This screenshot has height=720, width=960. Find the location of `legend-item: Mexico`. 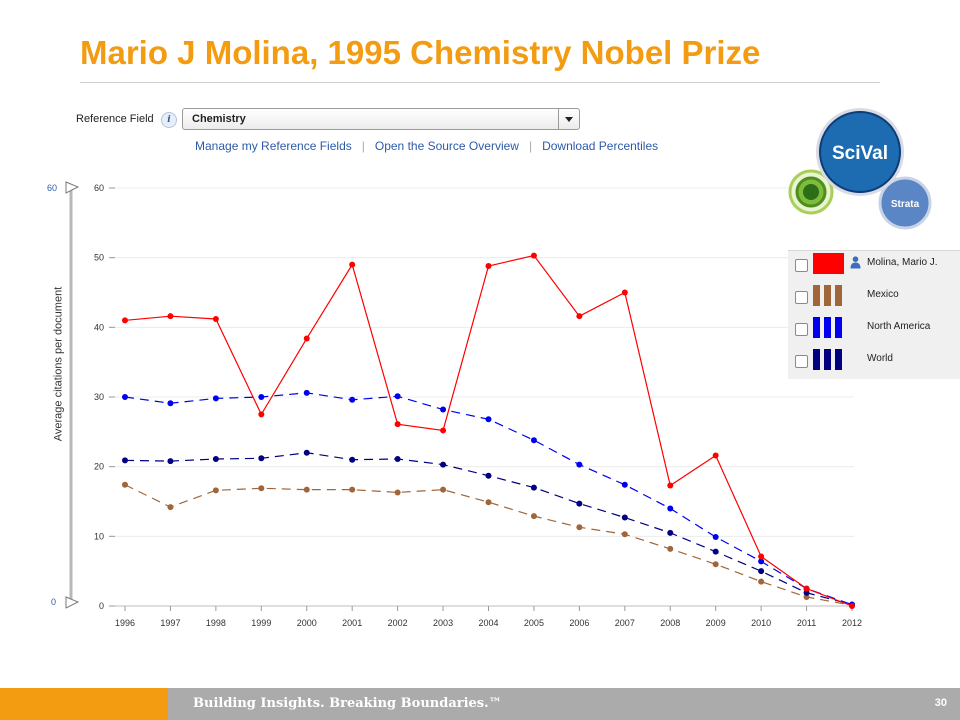

legend-item: Mexico is located at coordinates (874, 299).